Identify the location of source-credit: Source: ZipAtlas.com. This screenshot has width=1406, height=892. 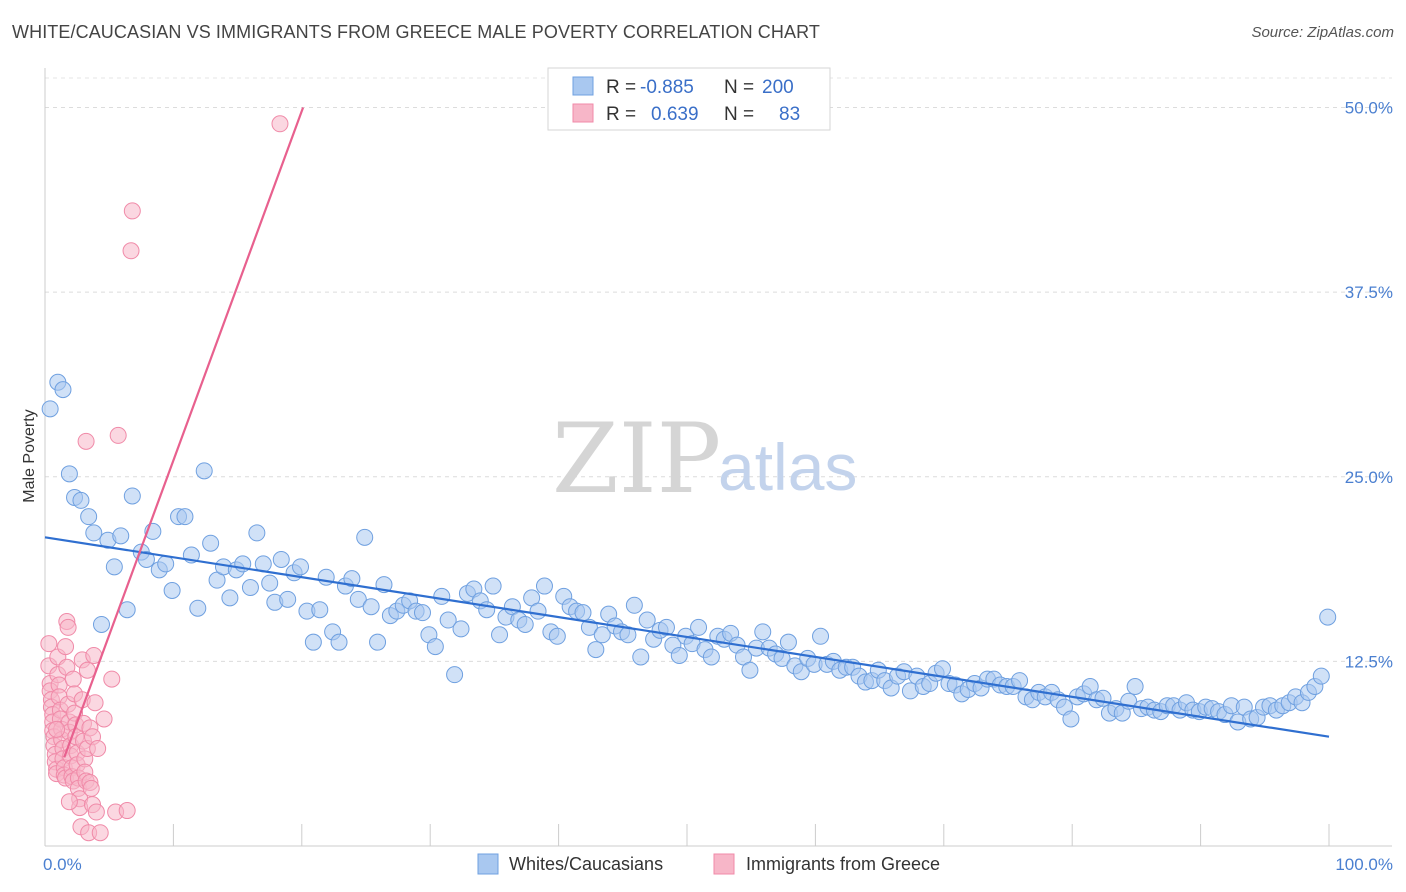
(1322, 32).